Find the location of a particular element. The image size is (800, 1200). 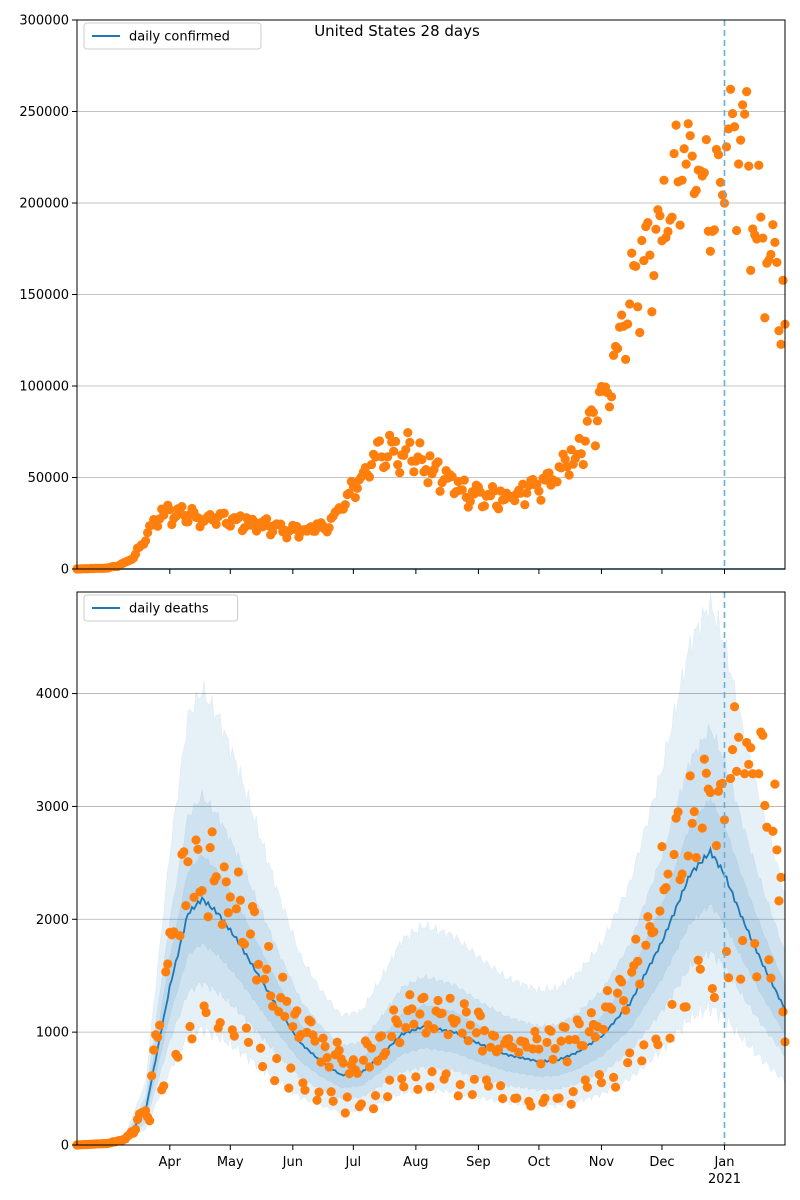

year-label: 2021 is located at coordinates (724, 1179).